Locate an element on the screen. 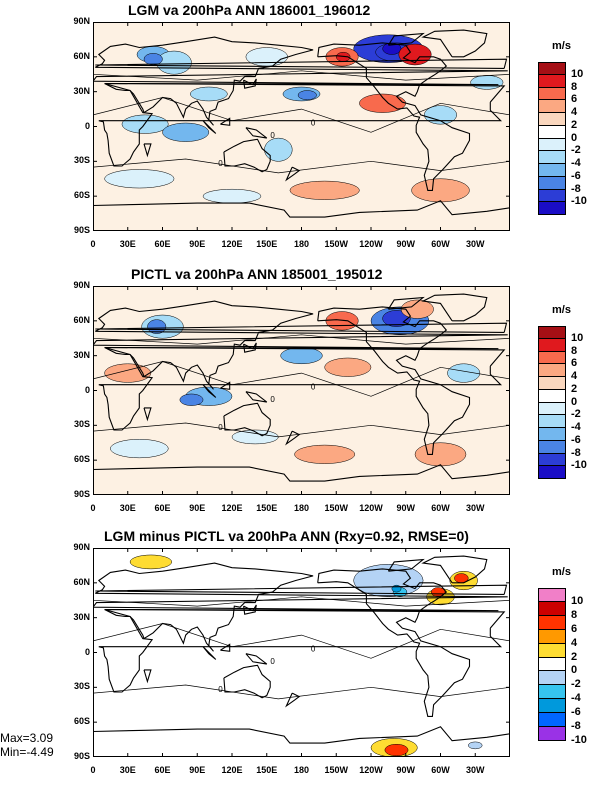 The width and height of the screenshot is (589, 788). lon-tick-label: 90W is located at coordinates (405, 770).